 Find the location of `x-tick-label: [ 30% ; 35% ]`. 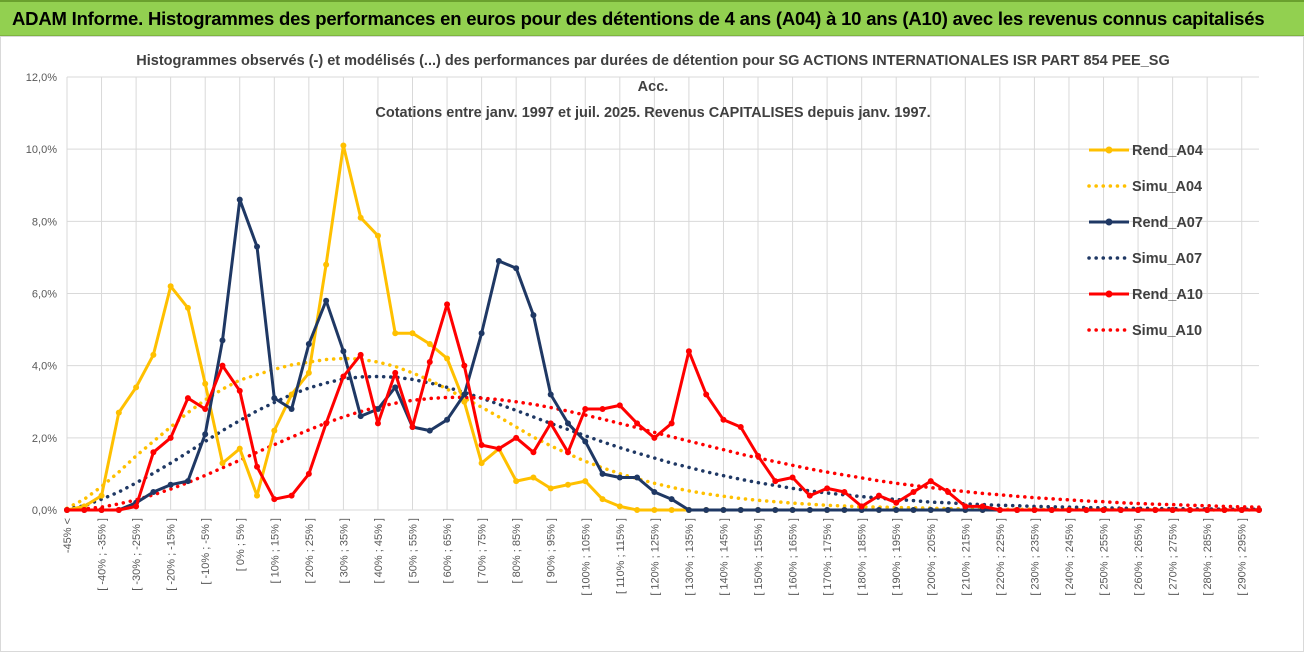

x-tick-label: [ 30% ; 35% ] is located at coordinates (344, 550).